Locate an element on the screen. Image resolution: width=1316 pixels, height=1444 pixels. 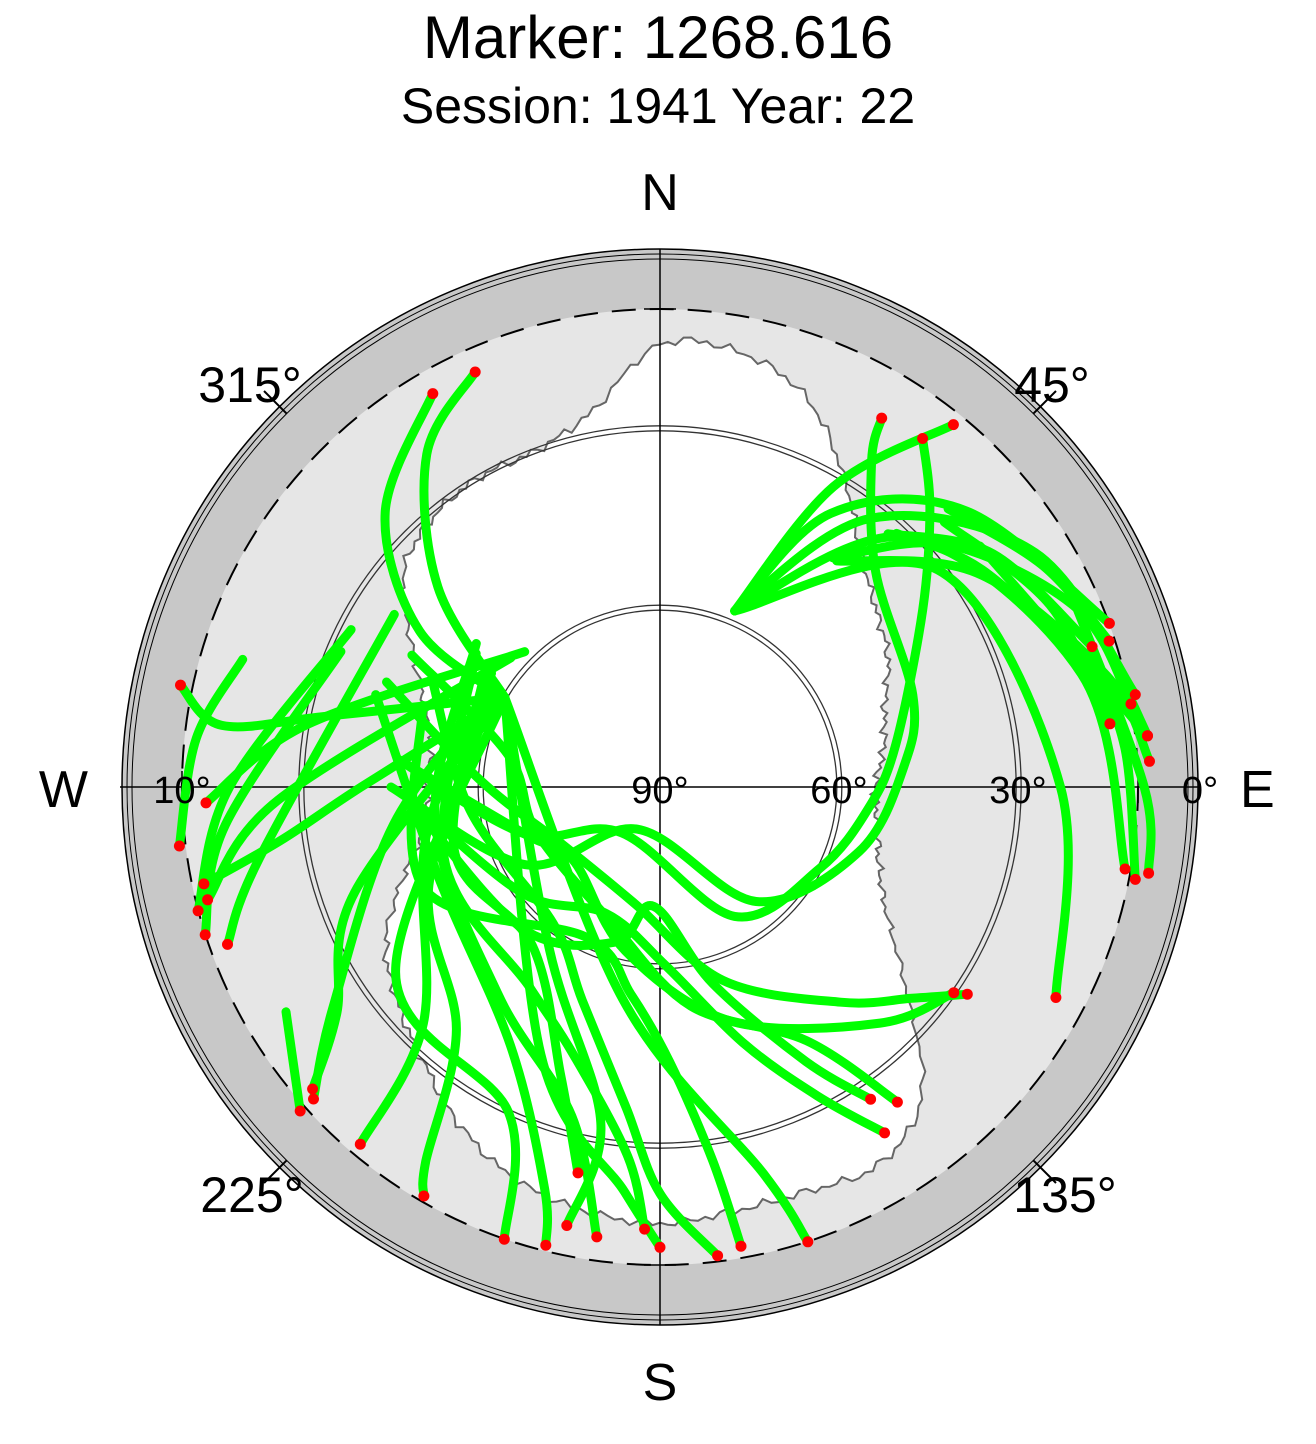
compass-north: N is located at coordinates (660, 193).